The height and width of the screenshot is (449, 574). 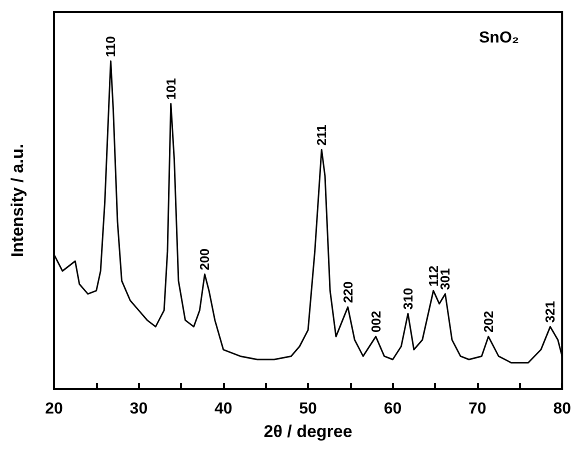 What do you see at coordinates (488, 321) in the screenshot?
I see `annotation: 202` at bounding box center [488, 321].